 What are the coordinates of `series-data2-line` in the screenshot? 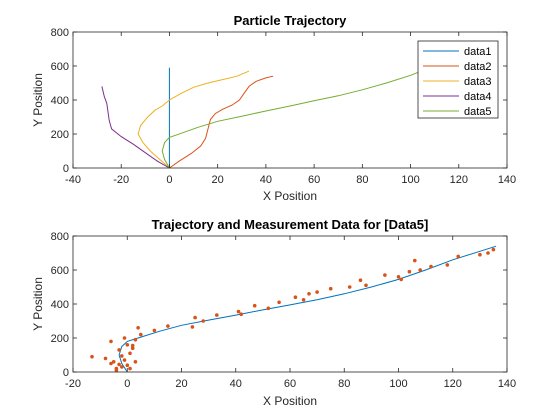 It's located at (221, 122).